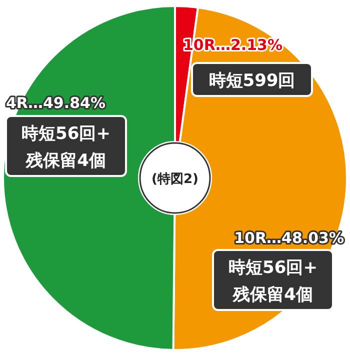  I want to click on text: 時短599回, so click(252, 81).